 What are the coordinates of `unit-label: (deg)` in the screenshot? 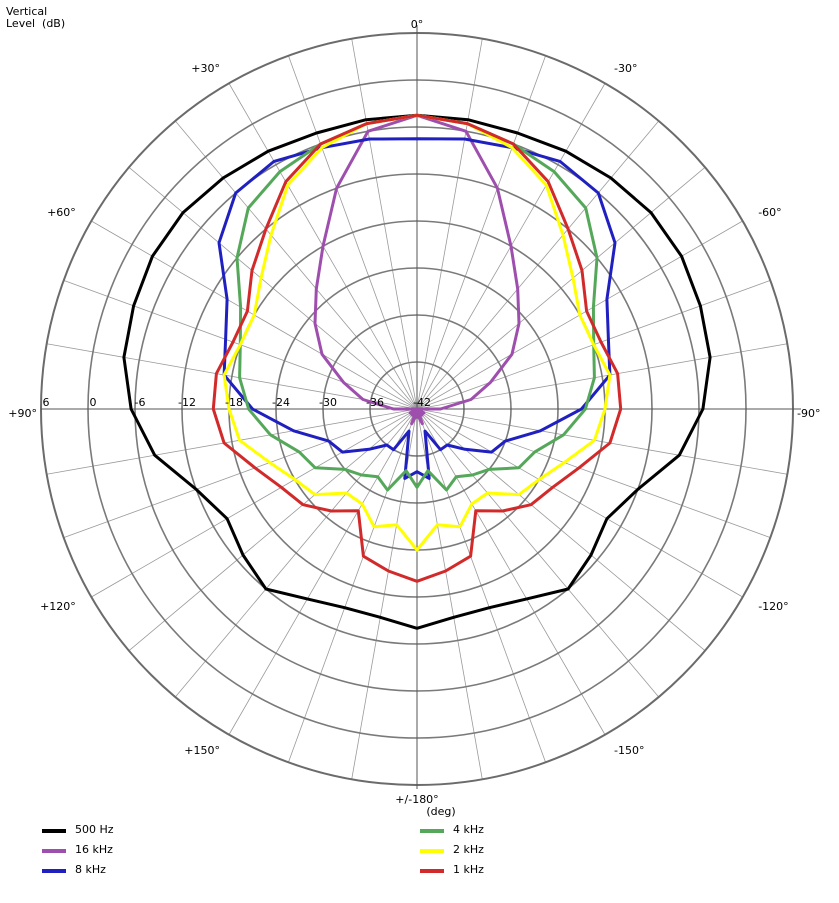 It's located at (440, 811).